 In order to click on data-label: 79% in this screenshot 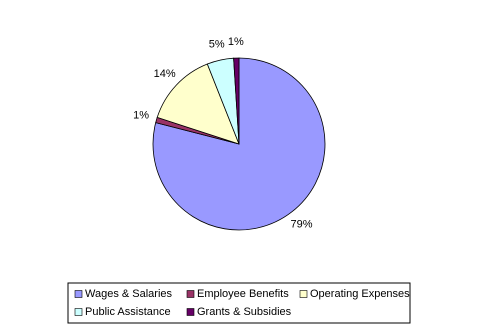, I will do `click(302, 225)`.